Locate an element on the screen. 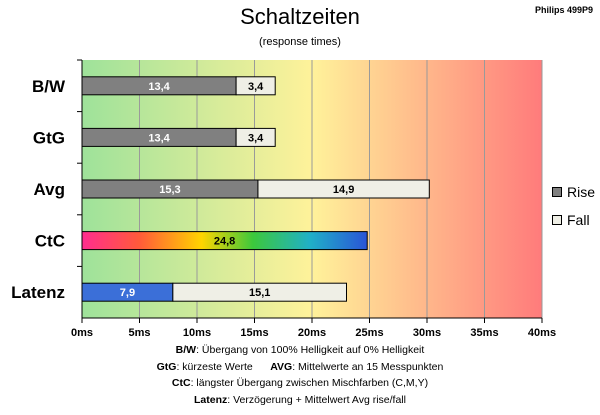 The image size is (600, 415). y-category-label: CtC is located at coordinates (50, 241).